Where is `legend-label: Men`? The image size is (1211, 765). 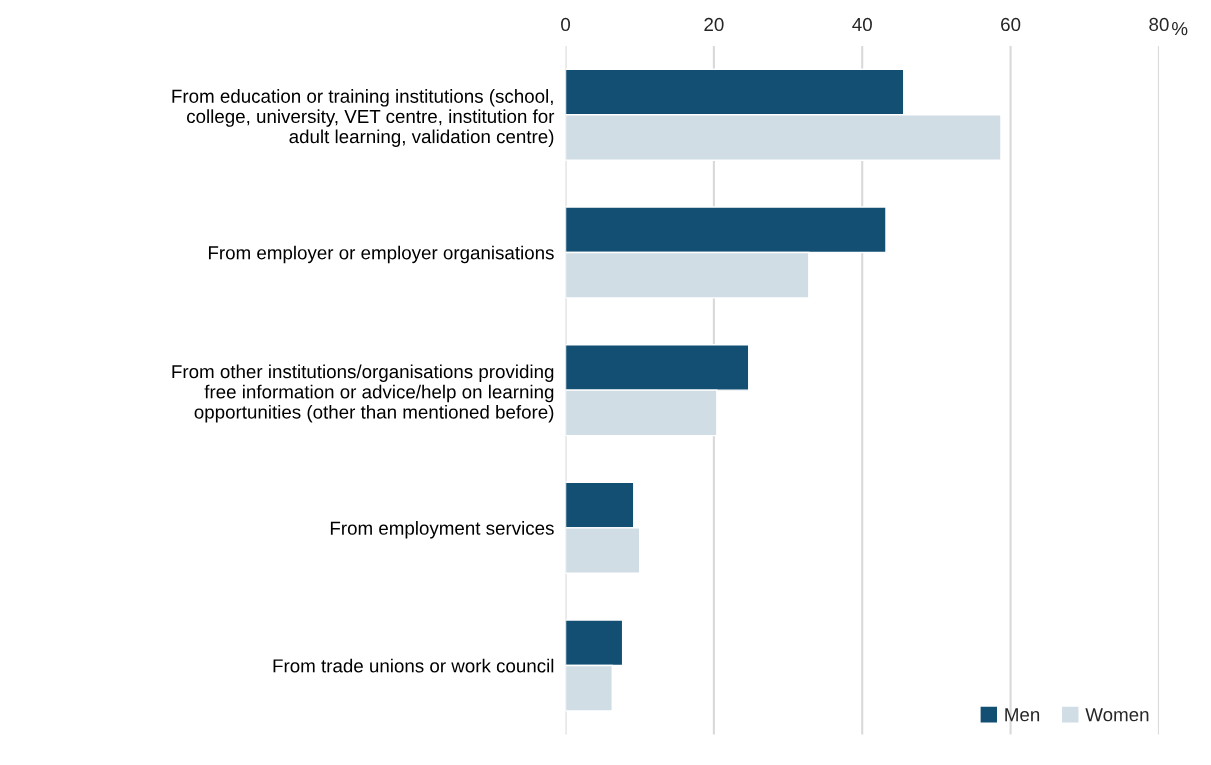
legend-label: Men is located at coordinates (1022, 715).